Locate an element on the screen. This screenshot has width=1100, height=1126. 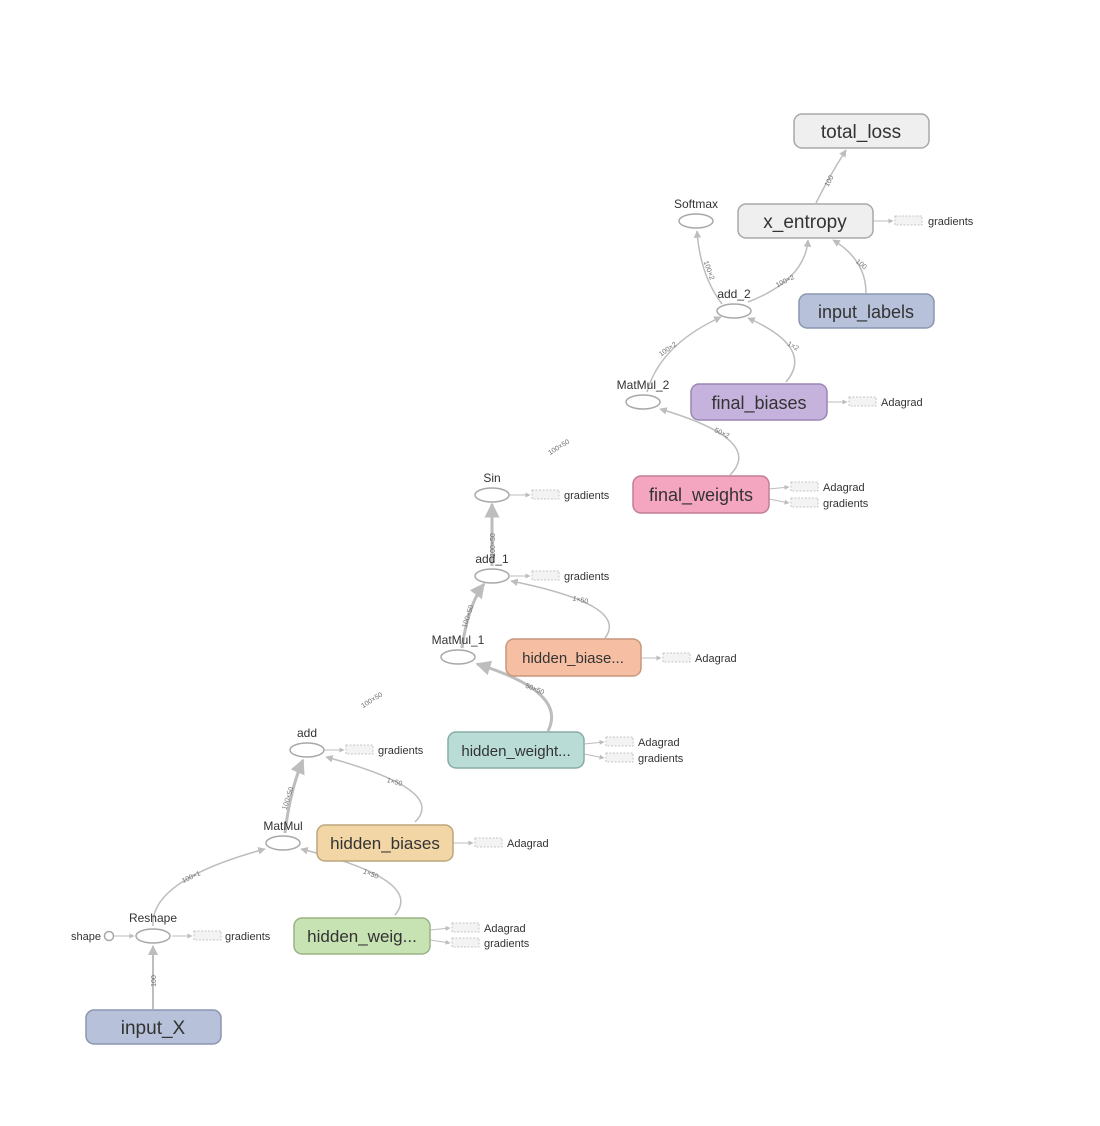
op-label-add-2: add_2 is located at coordinates (734, 294).